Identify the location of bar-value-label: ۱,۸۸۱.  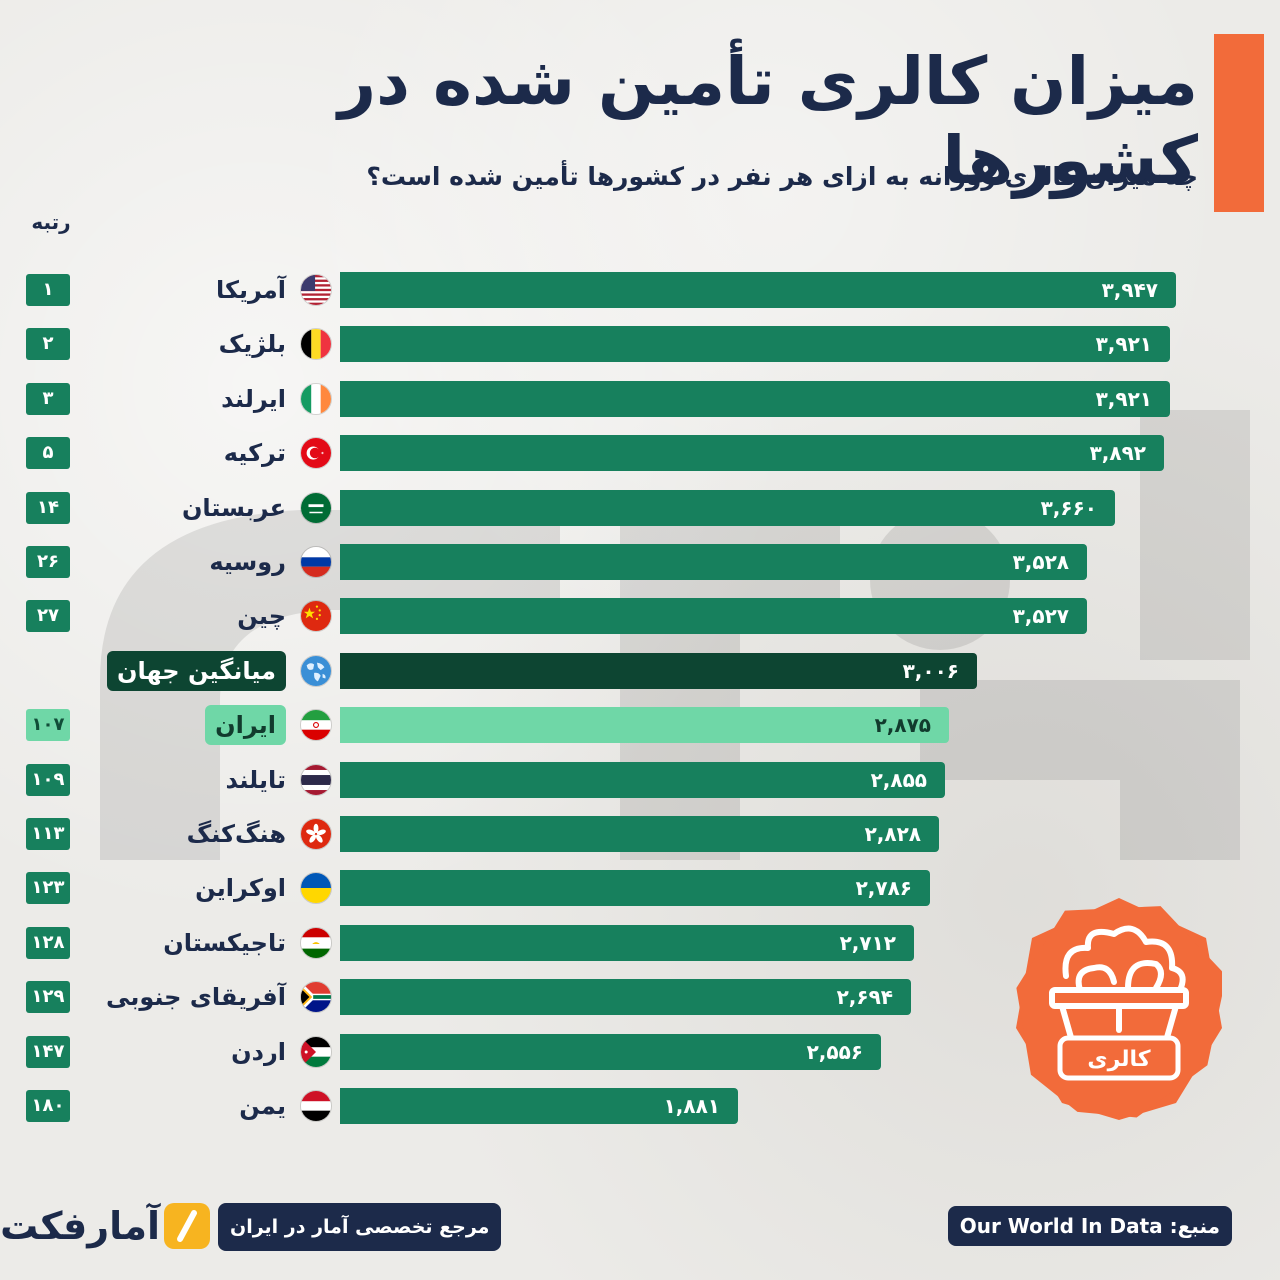
(691, 1106).